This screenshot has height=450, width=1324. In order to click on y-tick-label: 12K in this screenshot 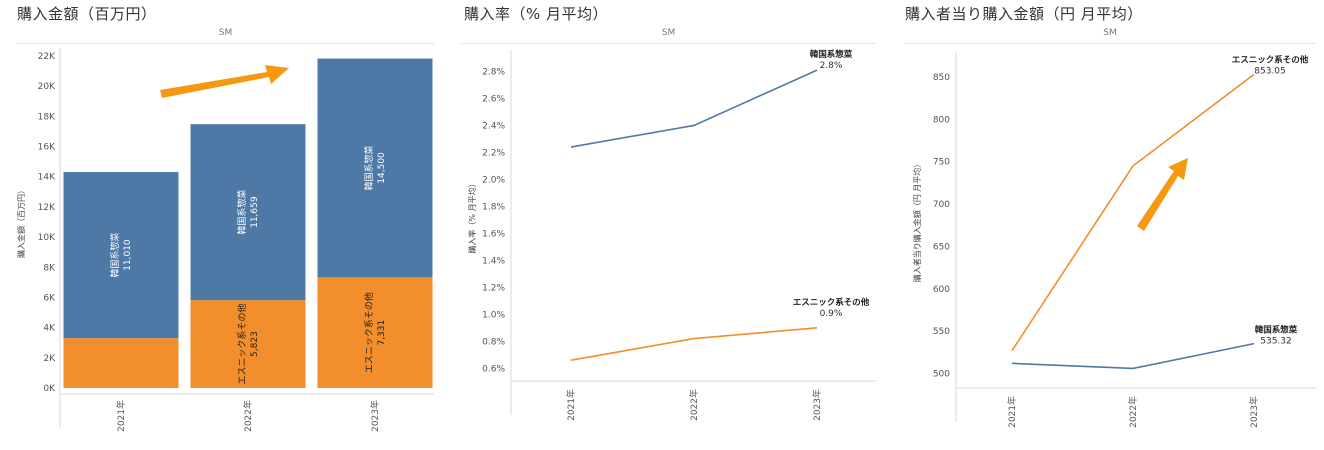, I will do `click(47, 208)`.